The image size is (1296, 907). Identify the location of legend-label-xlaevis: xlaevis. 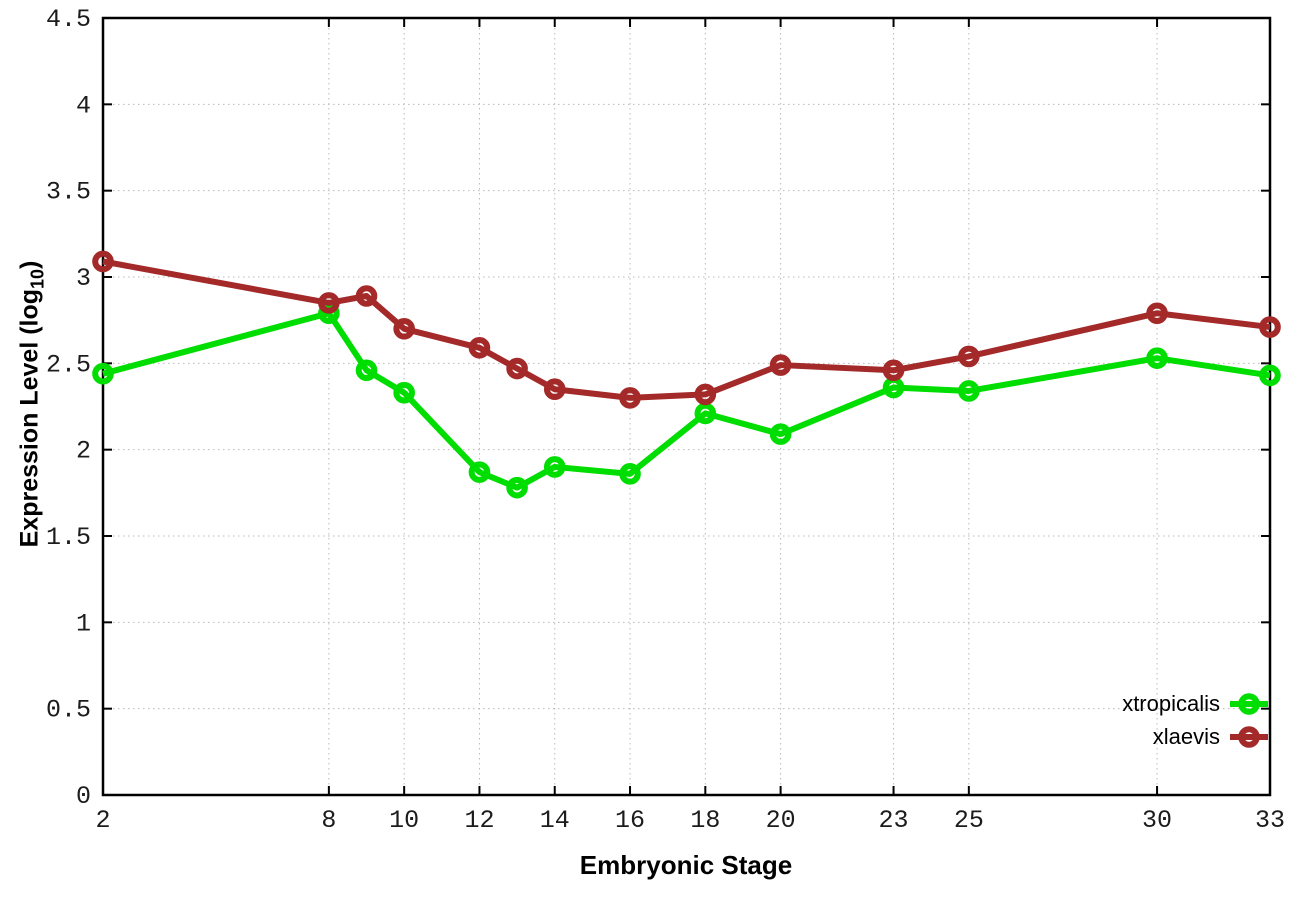
(1186, 736).